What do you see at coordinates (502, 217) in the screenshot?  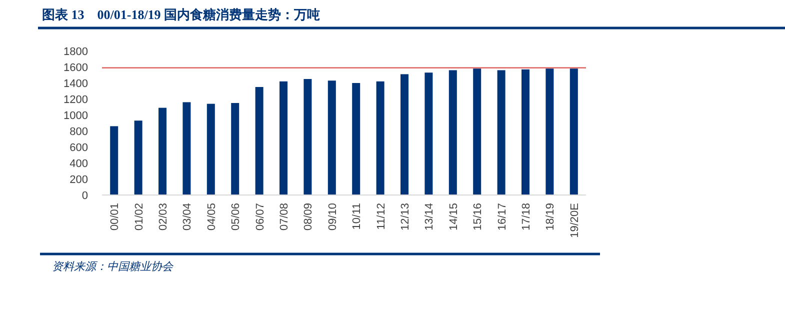 I see `x-tick-label: 16/17` at bounding box center [502, 217].